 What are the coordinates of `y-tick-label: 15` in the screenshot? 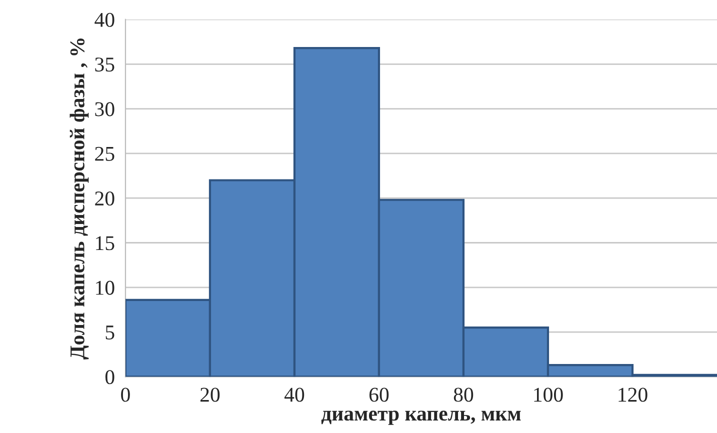 It's located at (105, 243).